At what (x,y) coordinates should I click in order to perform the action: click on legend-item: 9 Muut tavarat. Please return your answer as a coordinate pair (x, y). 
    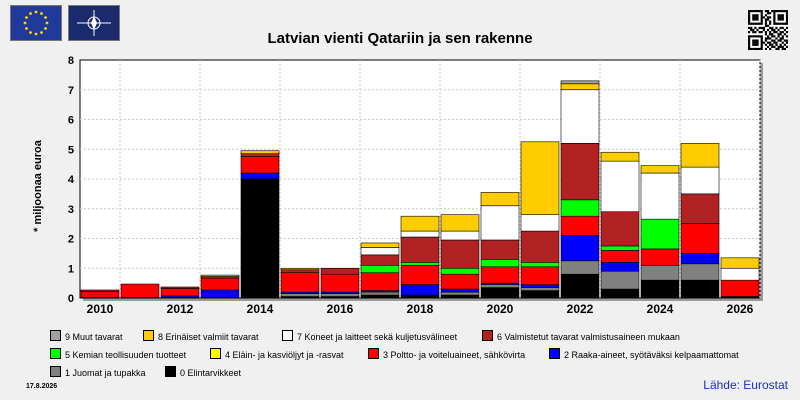
    Looking at the image, I should click on (86, 336).